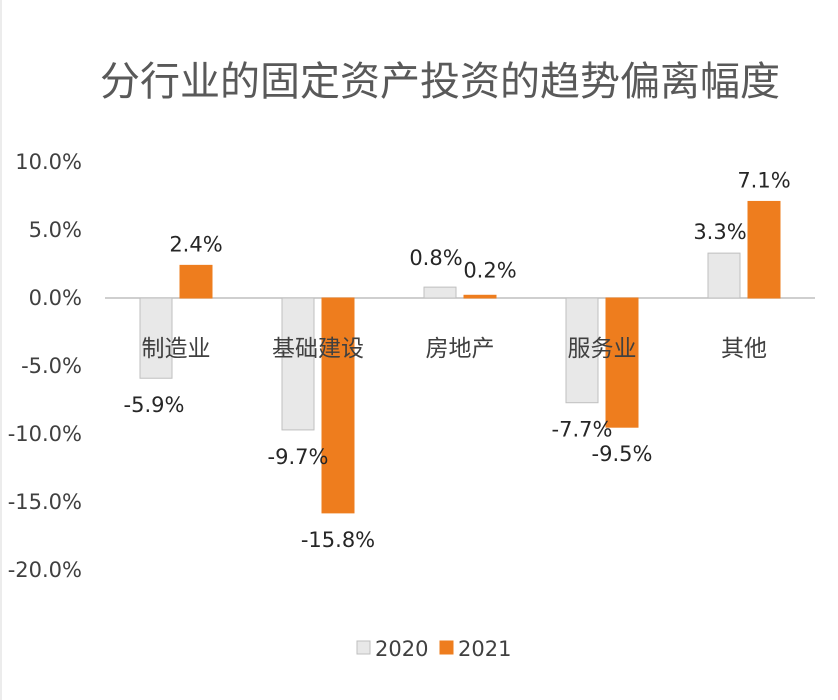  What do you see at coordinates (45, 570) in the screenshot?
I see `y-tick-label: -20.0%` at bounding box center [45, 570].